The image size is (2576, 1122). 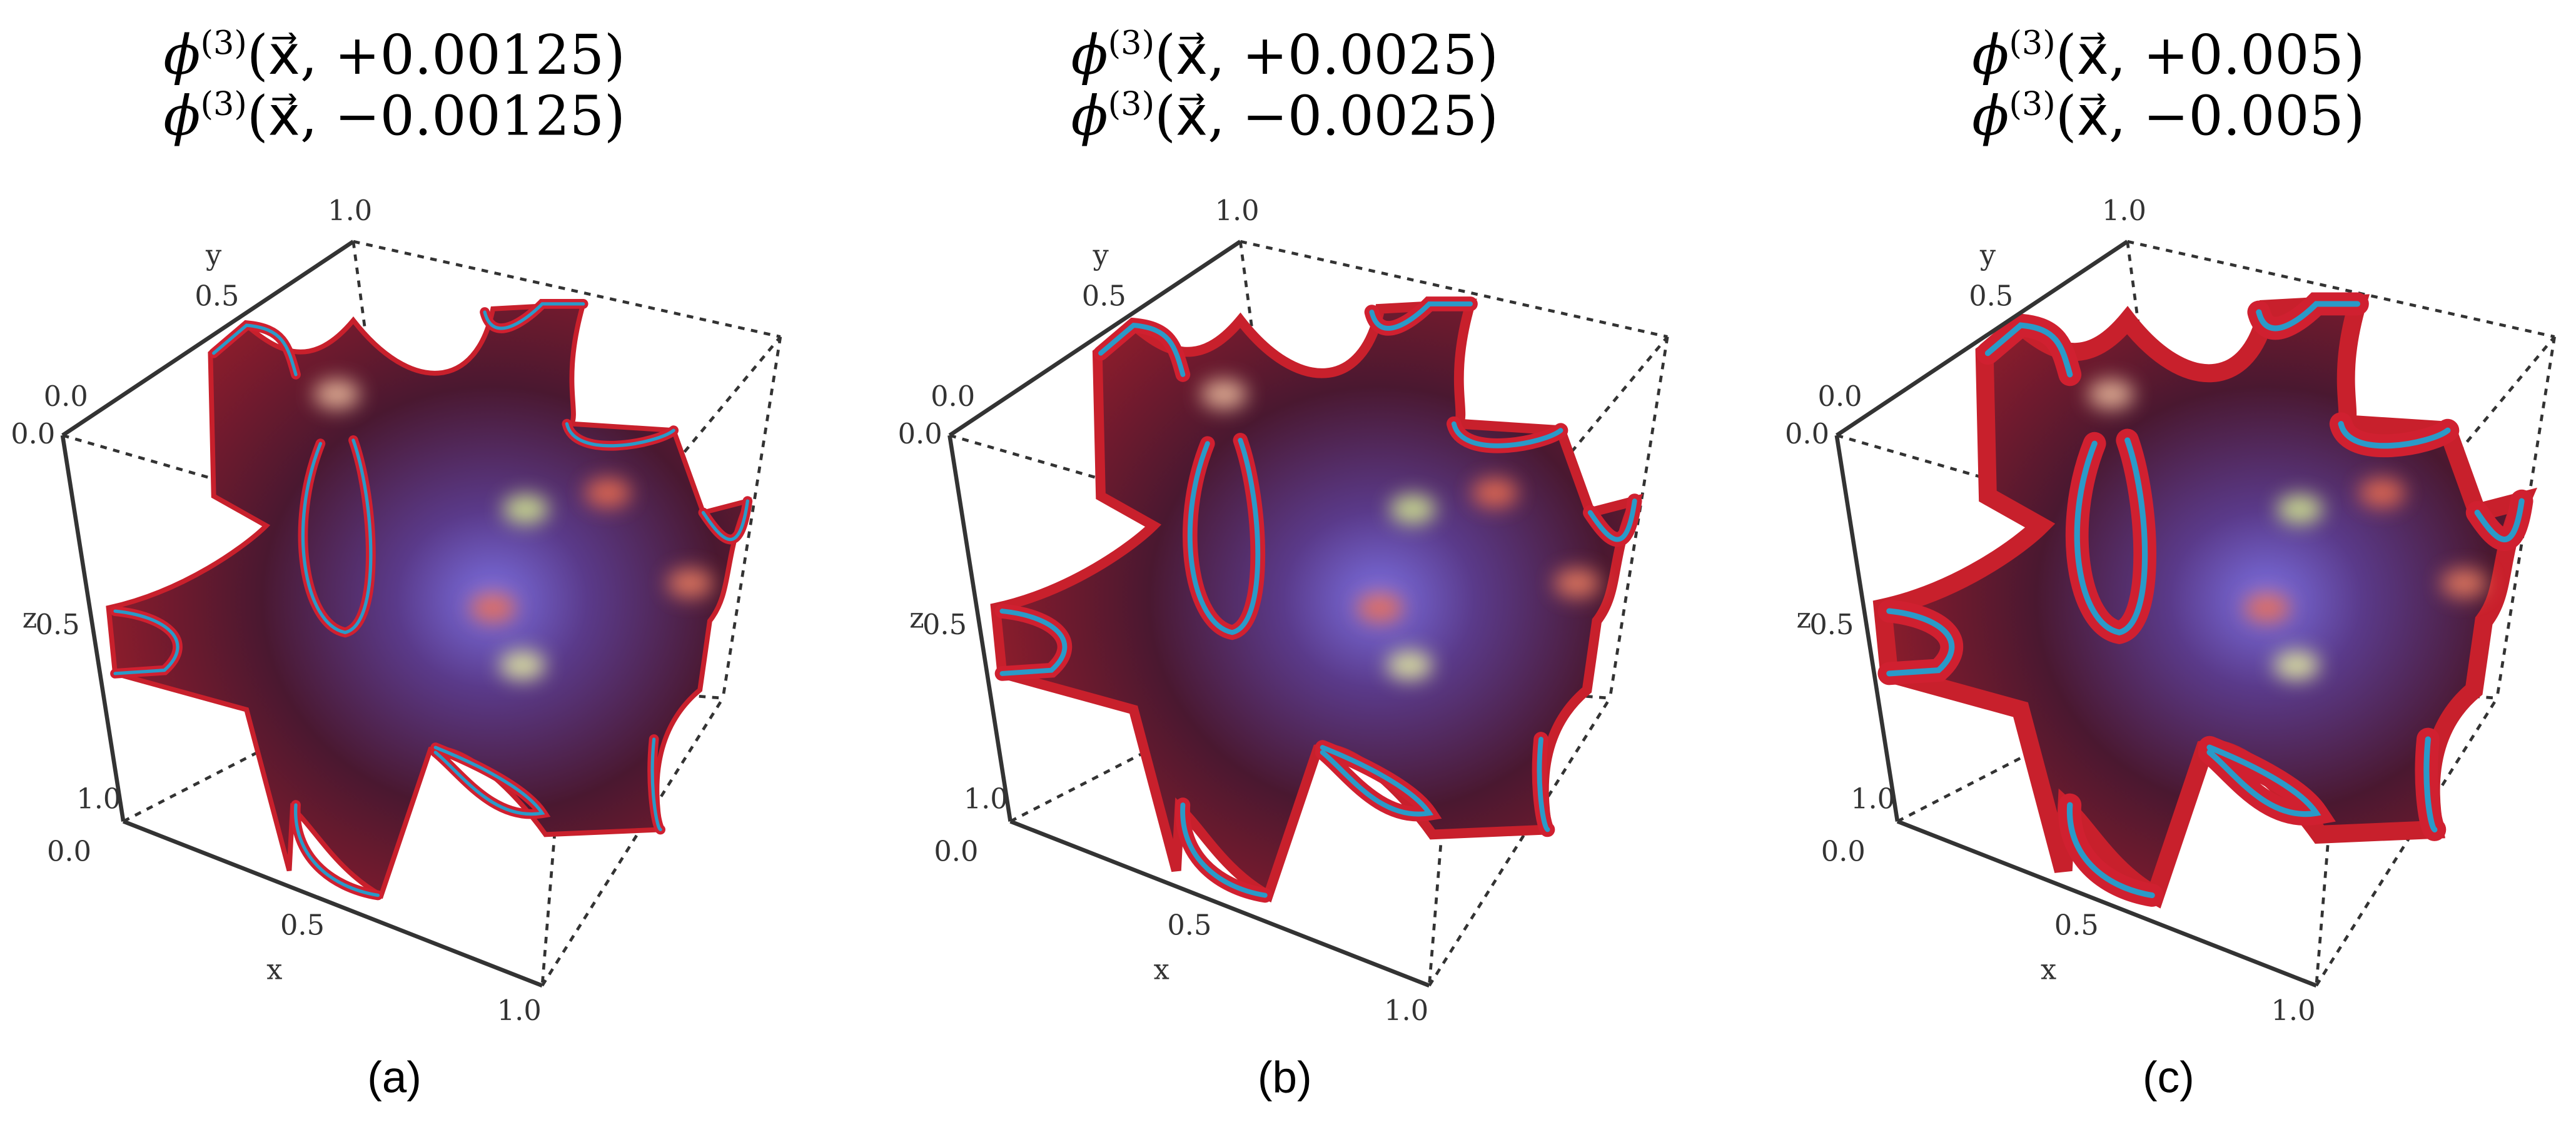 I want to click on panel-title: ϕ(3)(x⃗, +0.0025), so click(x=1285, y=56).